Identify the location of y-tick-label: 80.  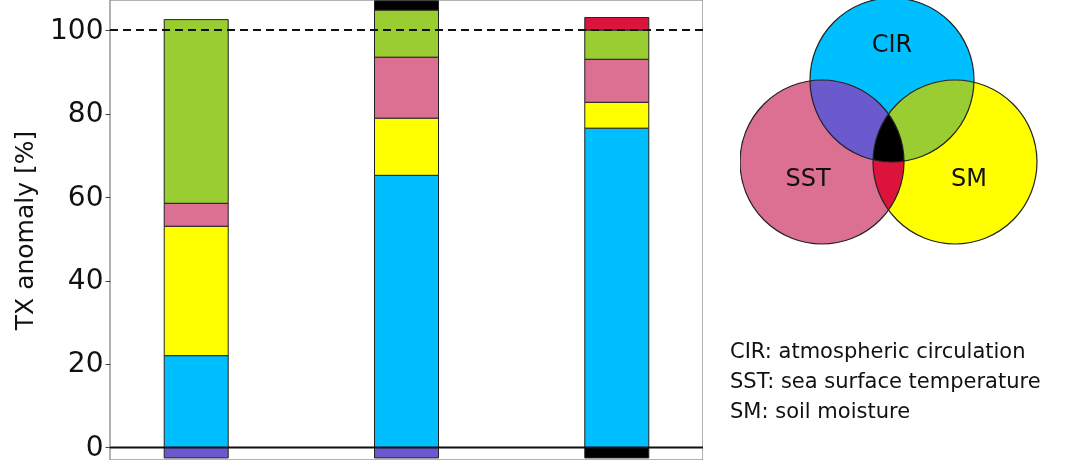
(85, 113).